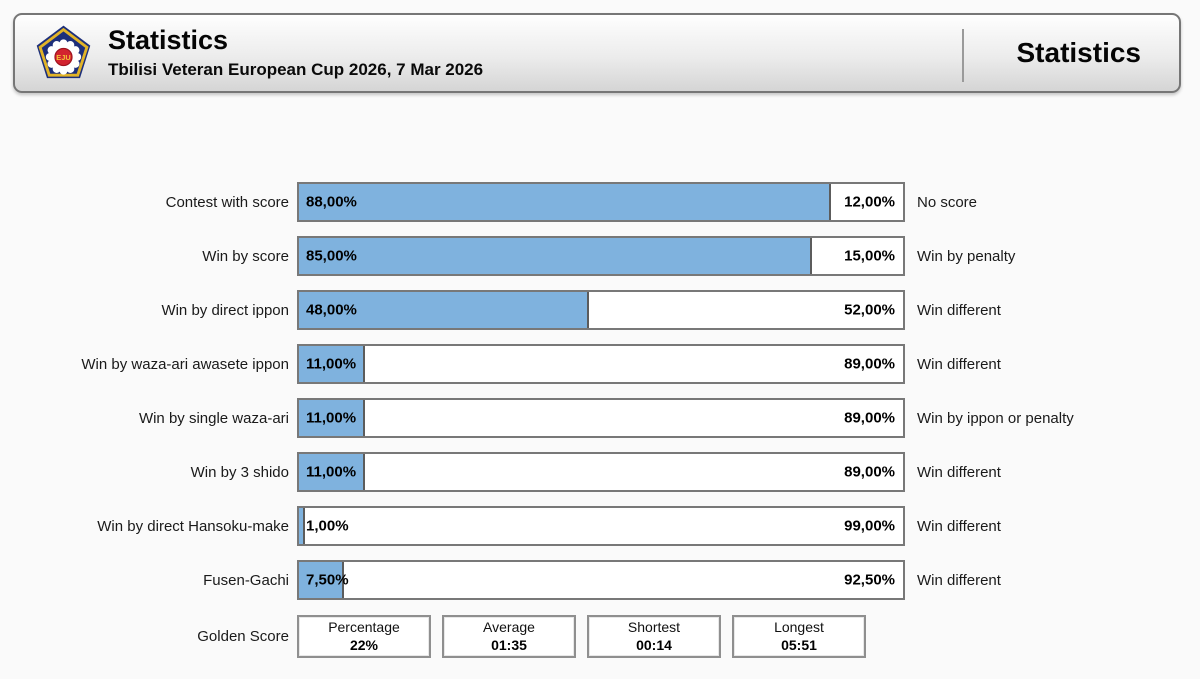 The height and width of the screenshot is (679, 1200). What do you see at coordinates (869, 580) in the screenshot?
I see `stat-right-value: 92,50%` at bounding box center [869, 580].